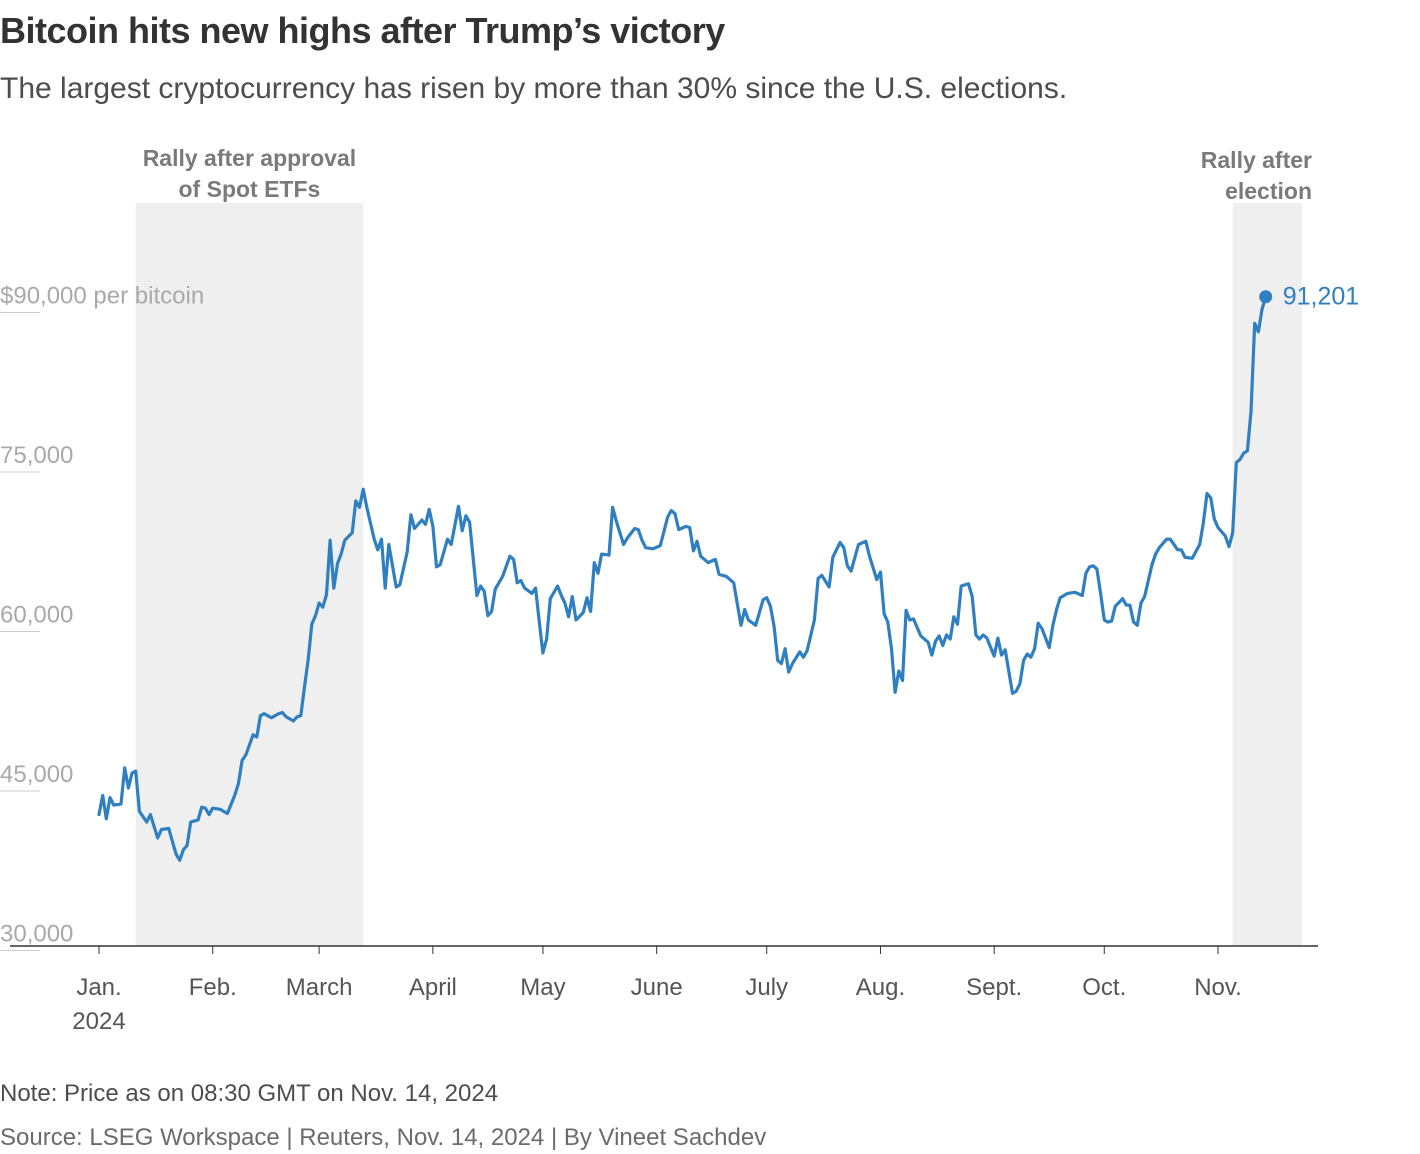 The height and width of the screenshot is (1154, 1420). What do you see at coordinates (766, 987) in the screenshot?
I see `x-tick-label-6: July` at bounding box center [766, 987].